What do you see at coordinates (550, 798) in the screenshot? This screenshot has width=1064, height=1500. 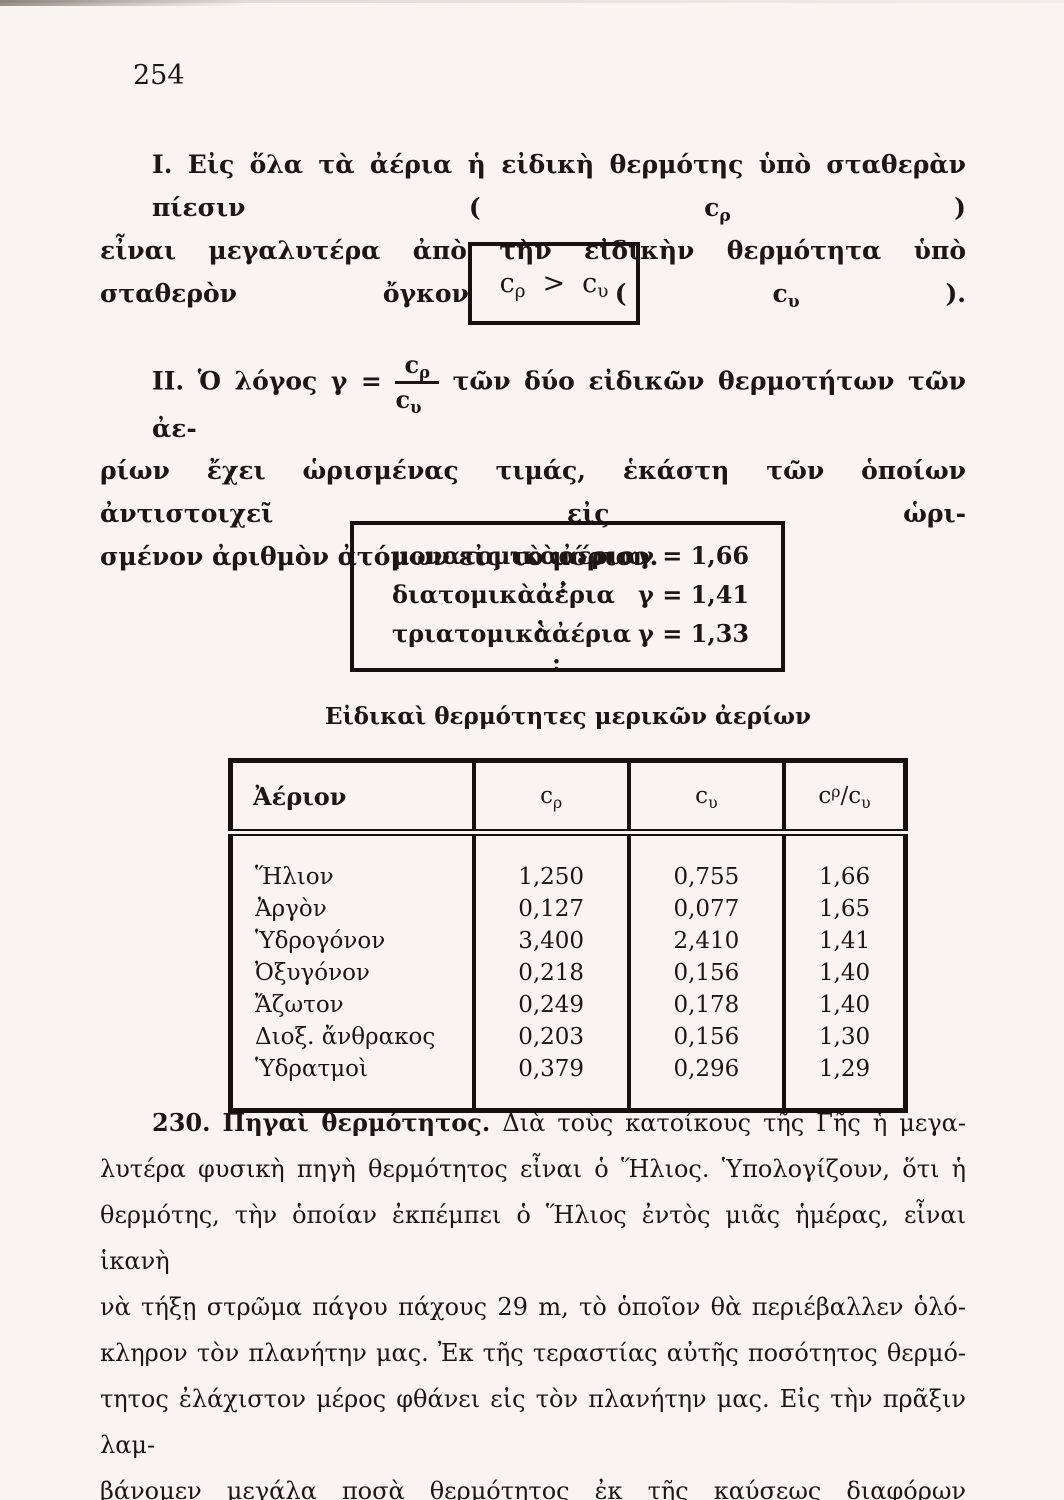 I see `header-cp: cρ` at bounding box center [550, 798].